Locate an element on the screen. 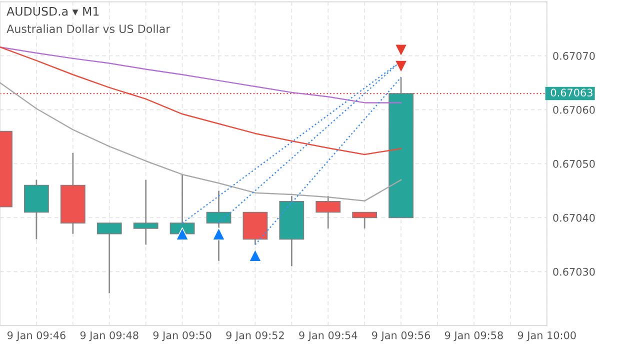  y-tick-label: 0.67040 is located at coordinates (574, 218).